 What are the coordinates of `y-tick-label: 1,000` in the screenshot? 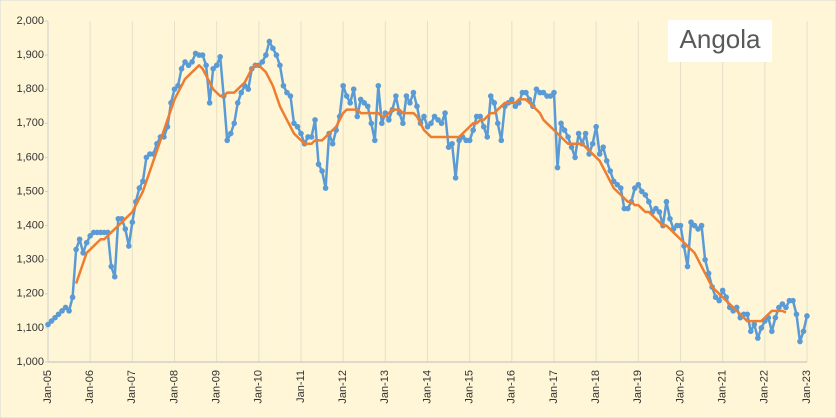 It's located at (30, 362).